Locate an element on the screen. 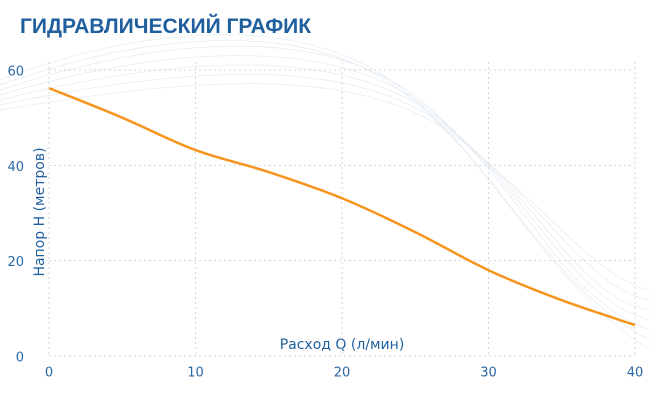 This screenshot has height=400, width=650. chart-title: ГИДРАВЛИЧЕСКИЙ ГРАФИК is located at coordinates (165, 26).